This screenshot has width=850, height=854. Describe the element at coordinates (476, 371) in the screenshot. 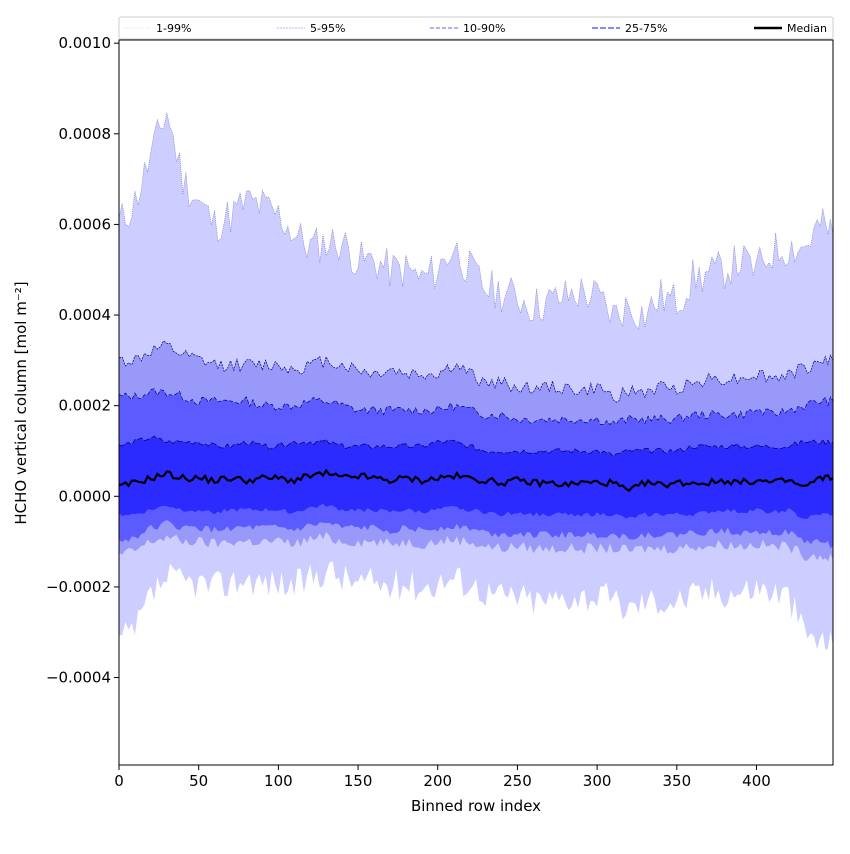

I see `band-upper-line-5-95pct` at that location.